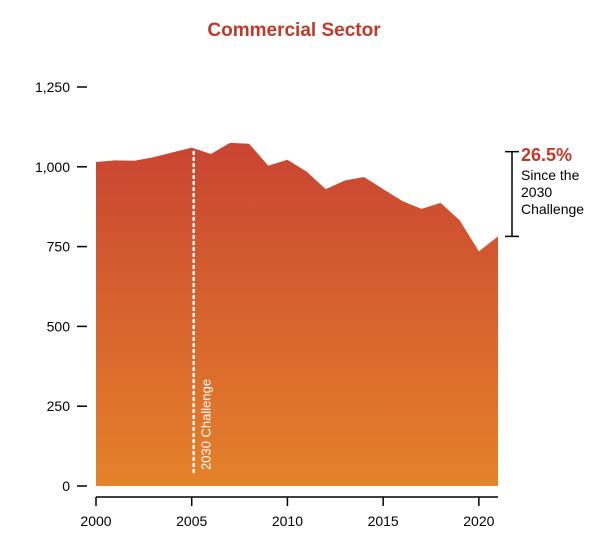 Image resolution: width=609 pixels, height=543 pixels. Describe the element at coordinates (536, 192) in the screenshot. I see `annotation-text: 2030` at that location.